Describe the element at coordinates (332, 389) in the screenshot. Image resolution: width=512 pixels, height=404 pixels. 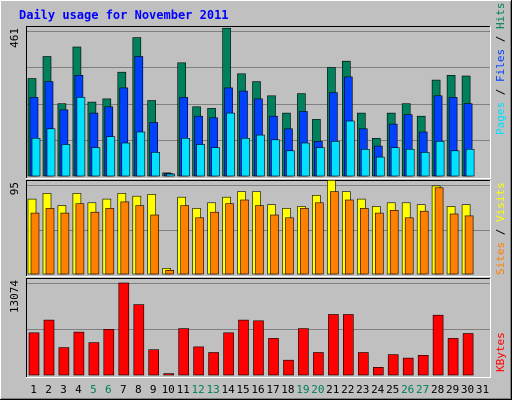
I see `x-tick-day-21: 21` at that location.